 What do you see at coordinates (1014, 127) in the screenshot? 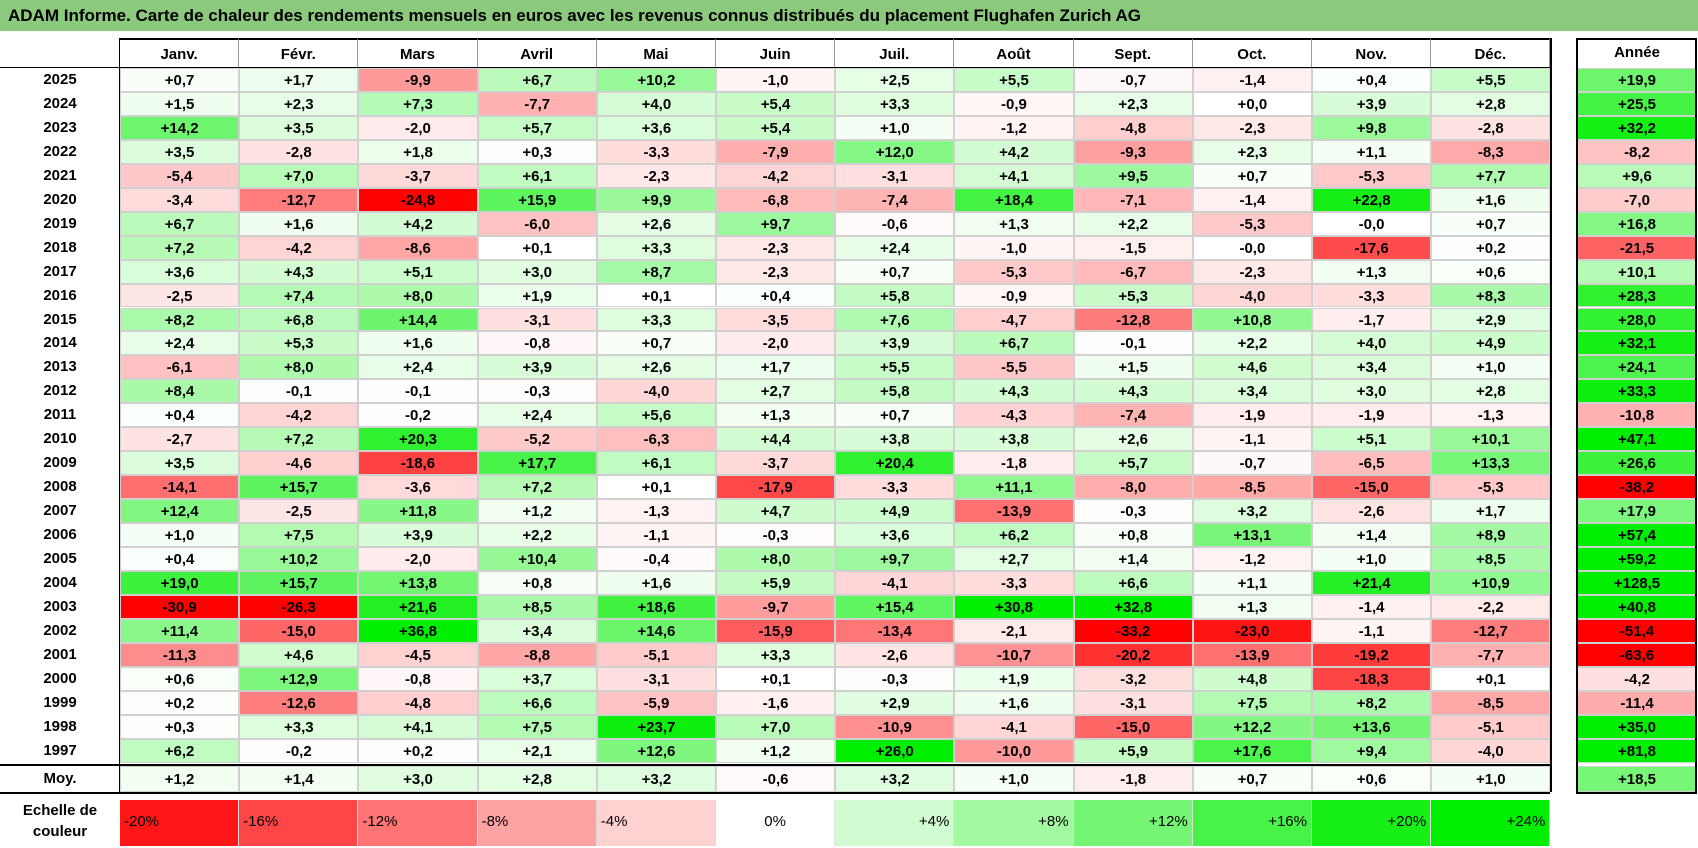
I see `heatmap-cell: -1,2` at bounding box center [1014, 127].